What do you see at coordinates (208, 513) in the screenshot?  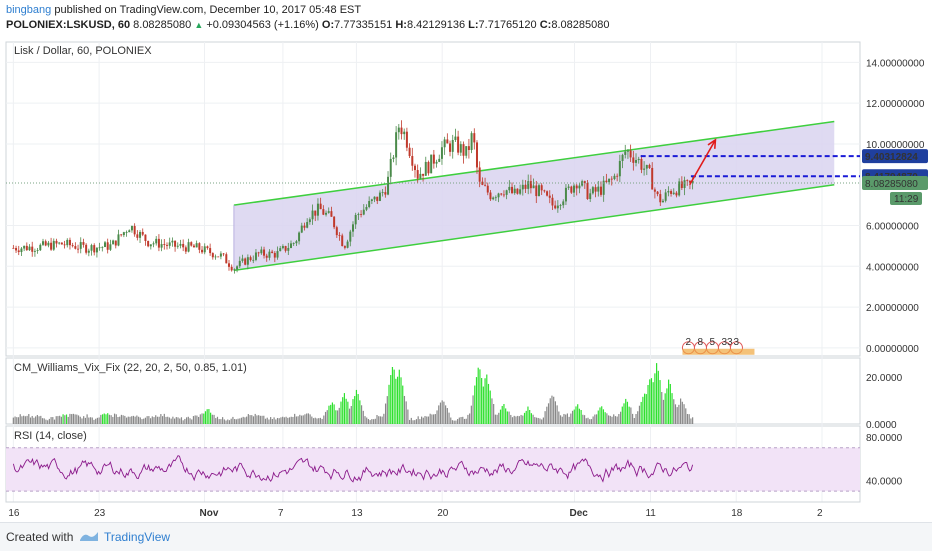 I see `x-tick-label: Nov` at bounding box center [208, 513].